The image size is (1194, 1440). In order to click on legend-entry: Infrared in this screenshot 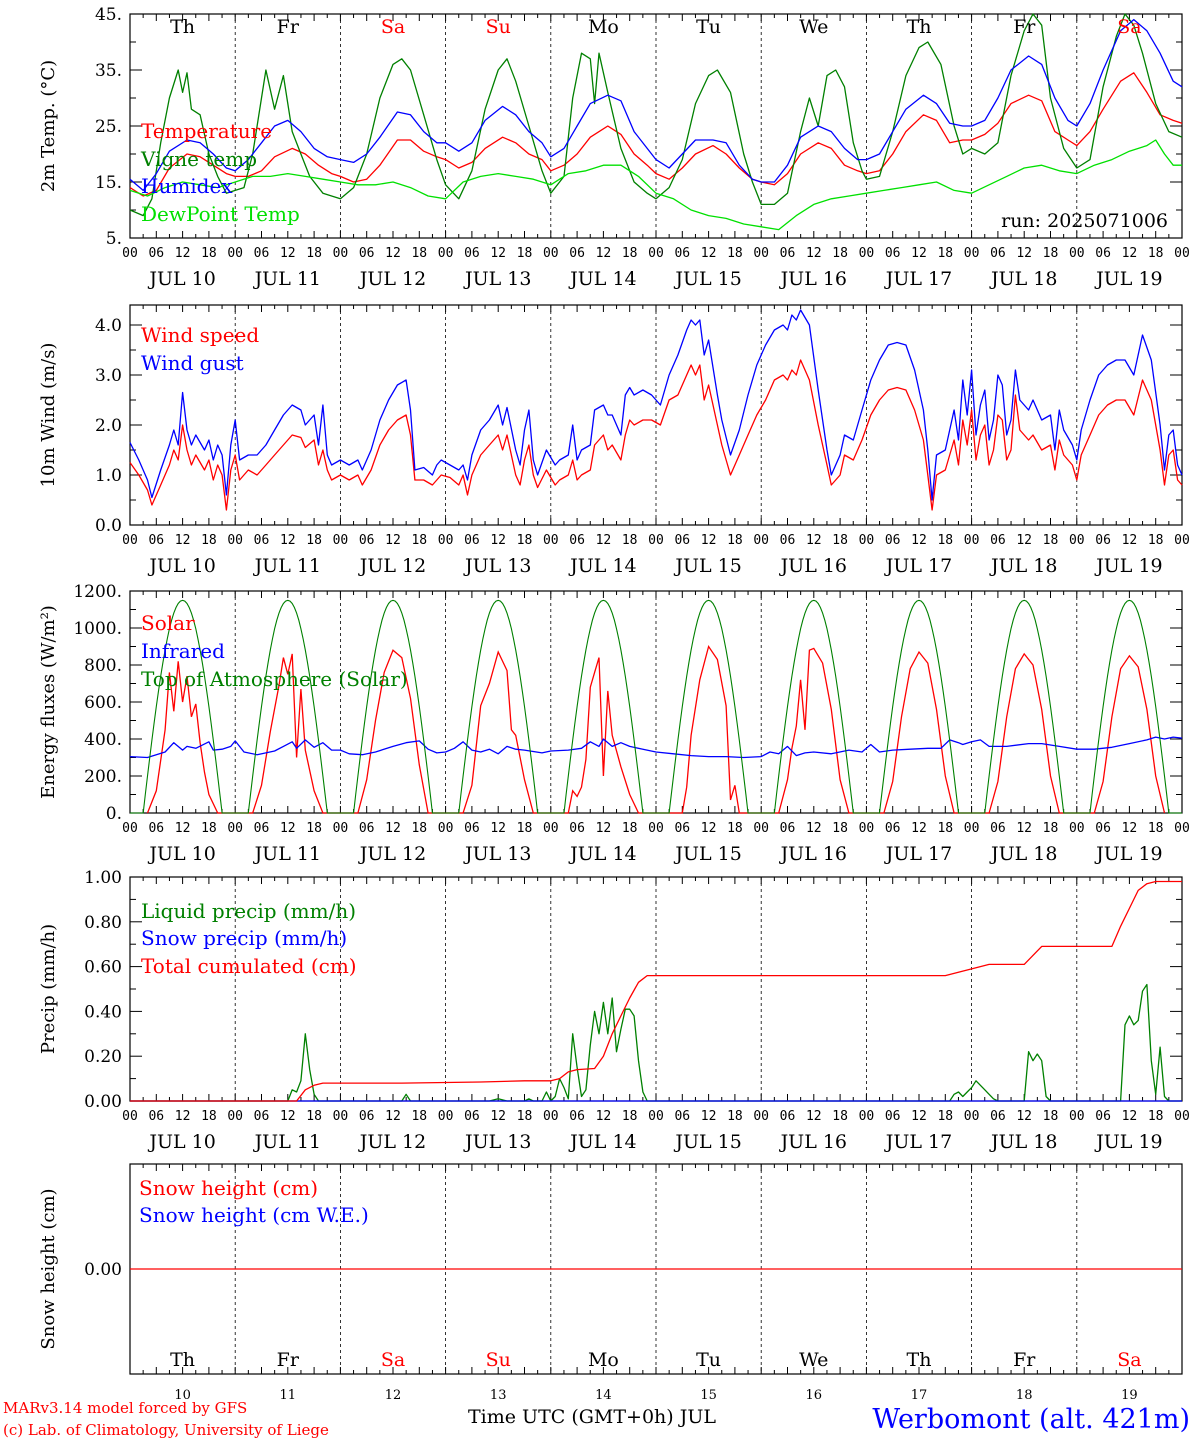, I will do `click(183, 651)`.